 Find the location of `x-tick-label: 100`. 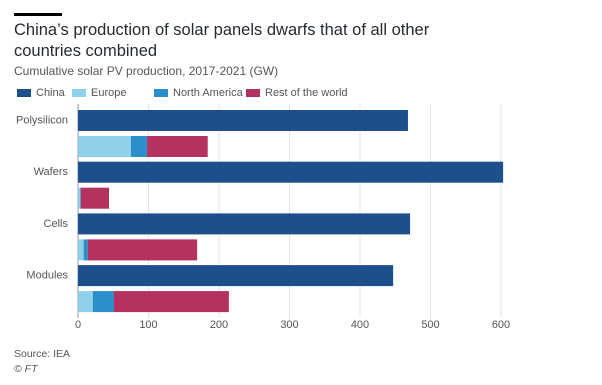

x-tick-label: 100 is located at coordinates (148, 325).